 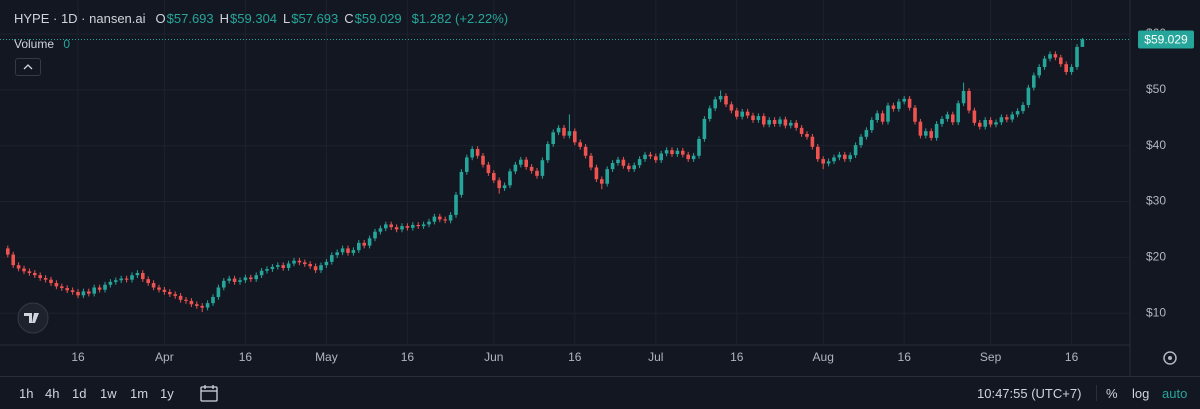 I want to click on interval-button: 1m, so click(x=139, y=393).